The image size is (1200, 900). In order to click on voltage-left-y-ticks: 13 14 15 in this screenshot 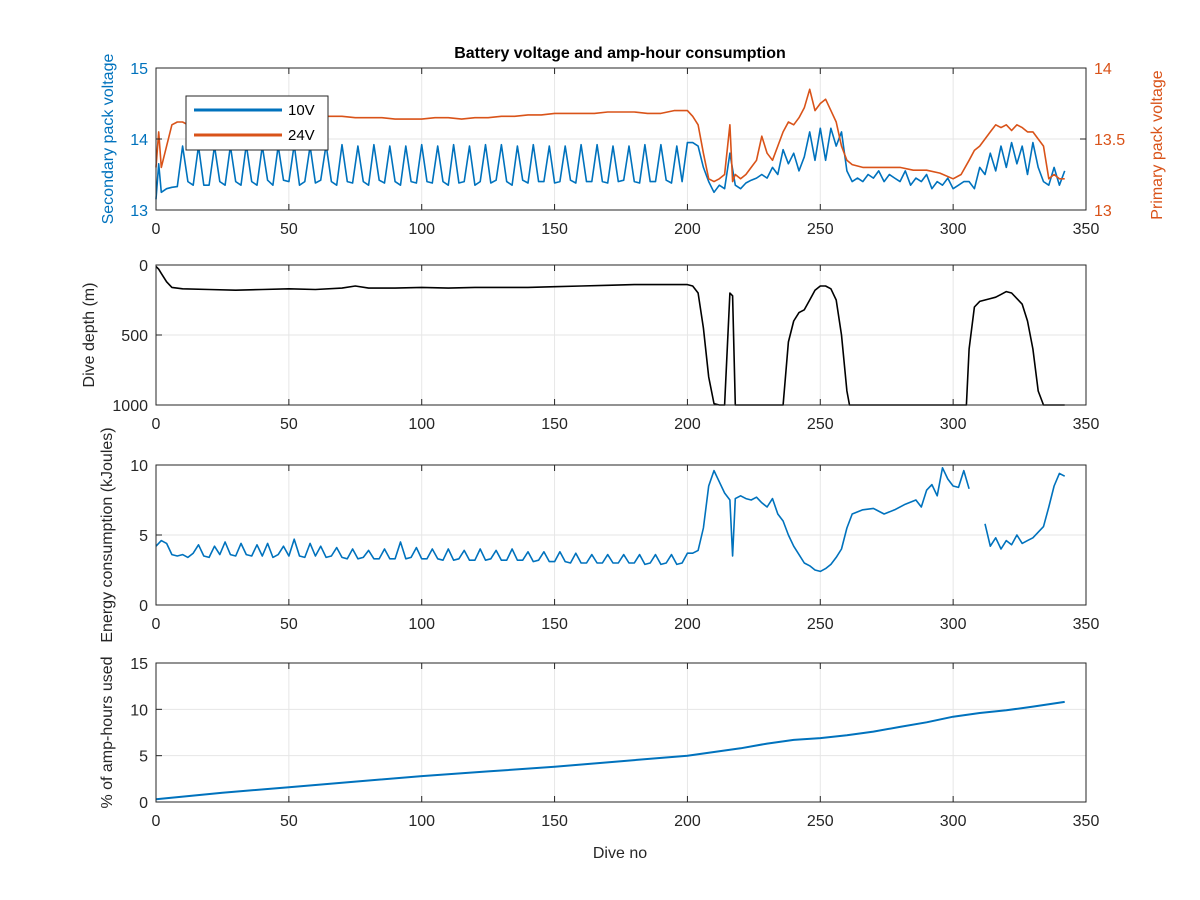, I will do `click(146, 140)`.